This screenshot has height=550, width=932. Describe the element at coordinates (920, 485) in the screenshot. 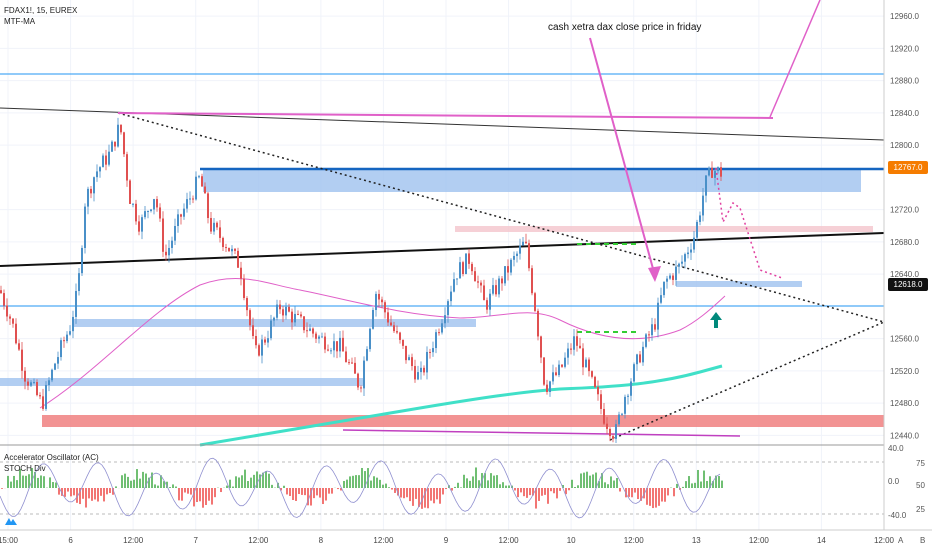

I see `osc-tick-50: 50` at that location.